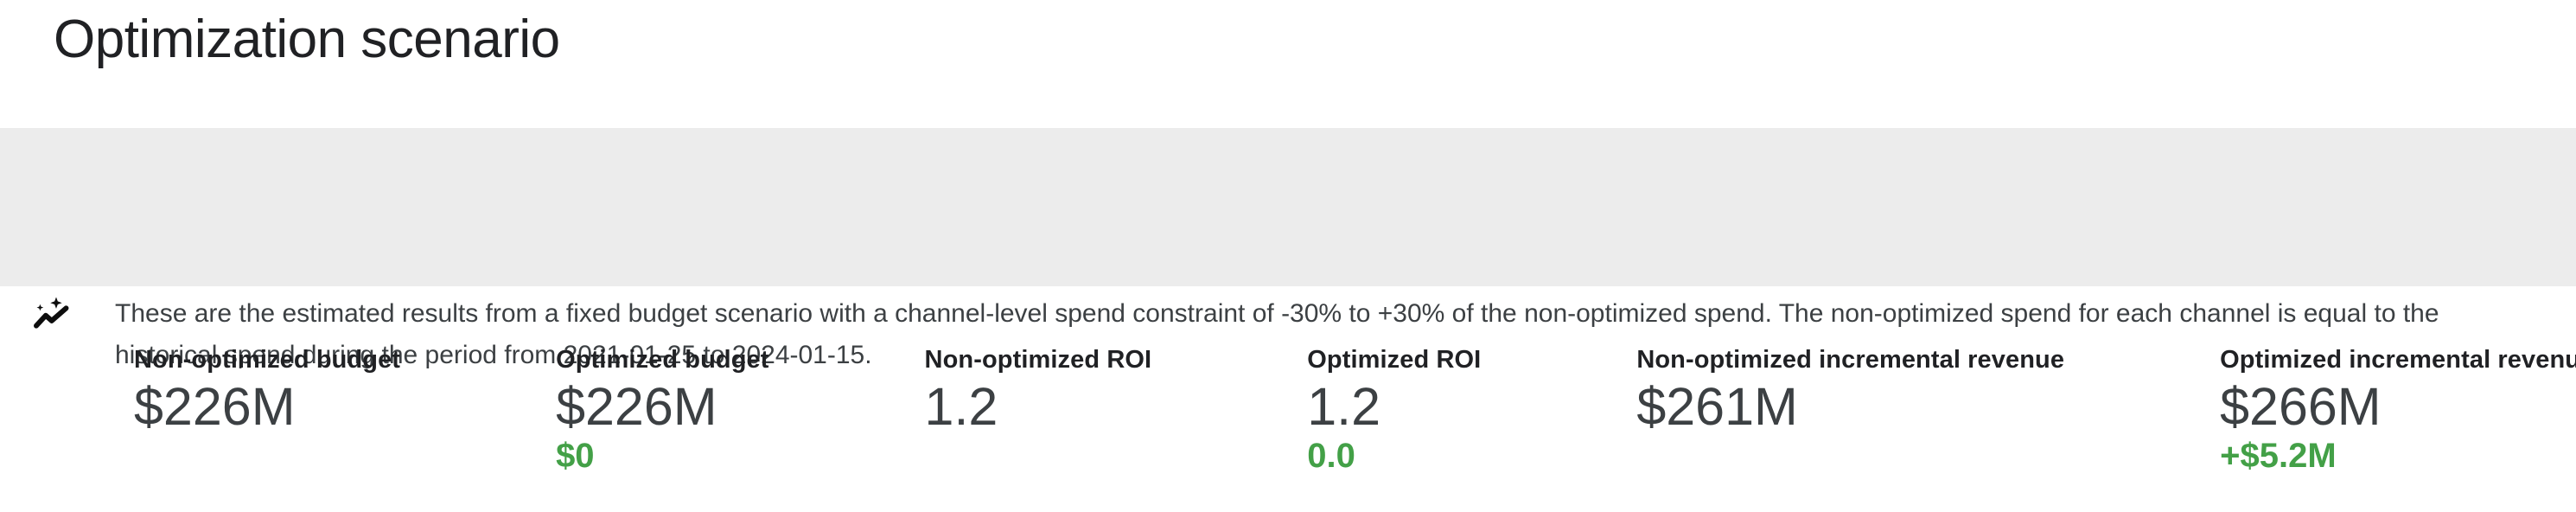 This screenshot has height=512, width=2576. Describe the element at coordinates (267, 360) in the screenshot. I see `metric-label: Non-optimized budget` at that location.